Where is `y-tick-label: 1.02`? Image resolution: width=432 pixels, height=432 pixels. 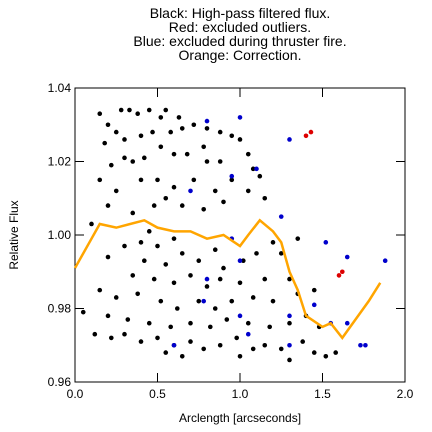 y-tick-label: 1.02 is located at coordinates (60, 162).